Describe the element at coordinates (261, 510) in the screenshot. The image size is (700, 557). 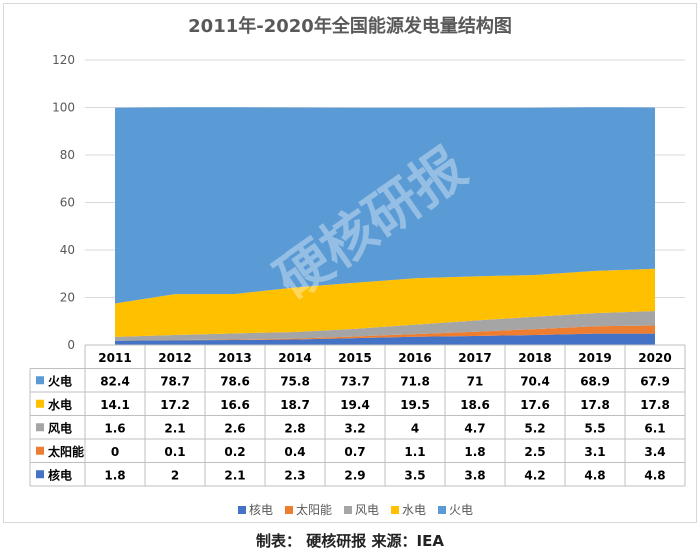
I see `legend-entry: 核电` at that location.